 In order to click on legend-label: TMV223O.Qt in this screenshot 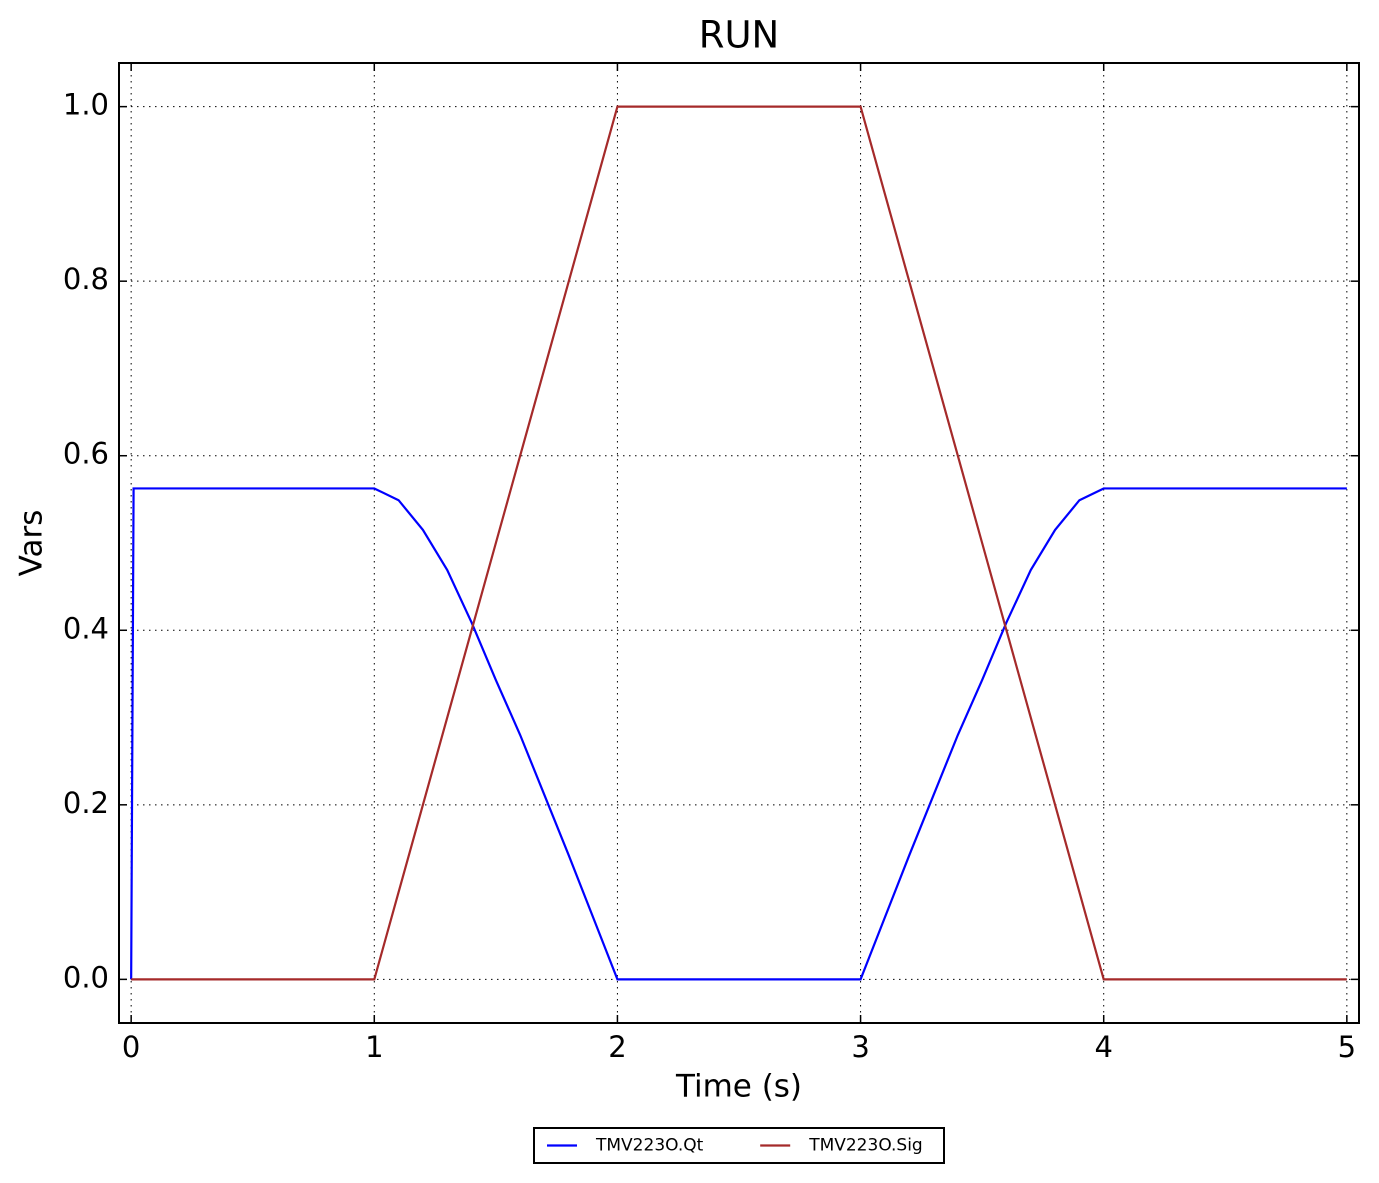, I will do `click(649, 1146)`.